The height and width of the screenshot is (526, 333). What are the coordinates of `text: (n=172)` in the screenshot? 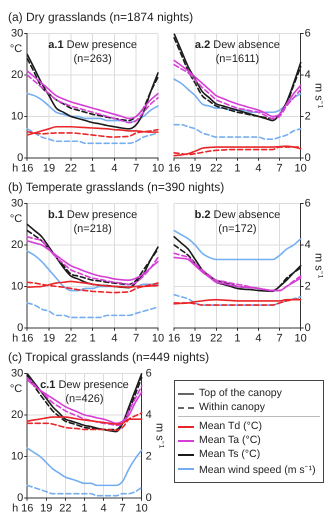 It's located at (237, 229).